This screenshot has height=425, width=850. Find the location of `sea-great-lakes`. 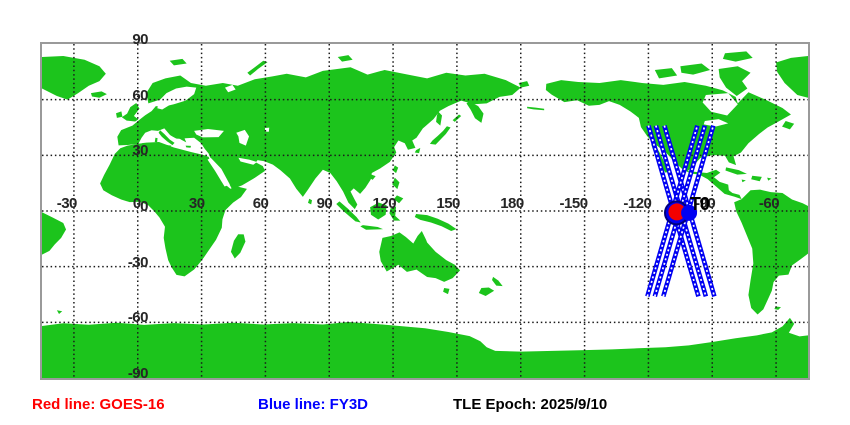

sea-great-lakes is located at coordinates (716, 123).